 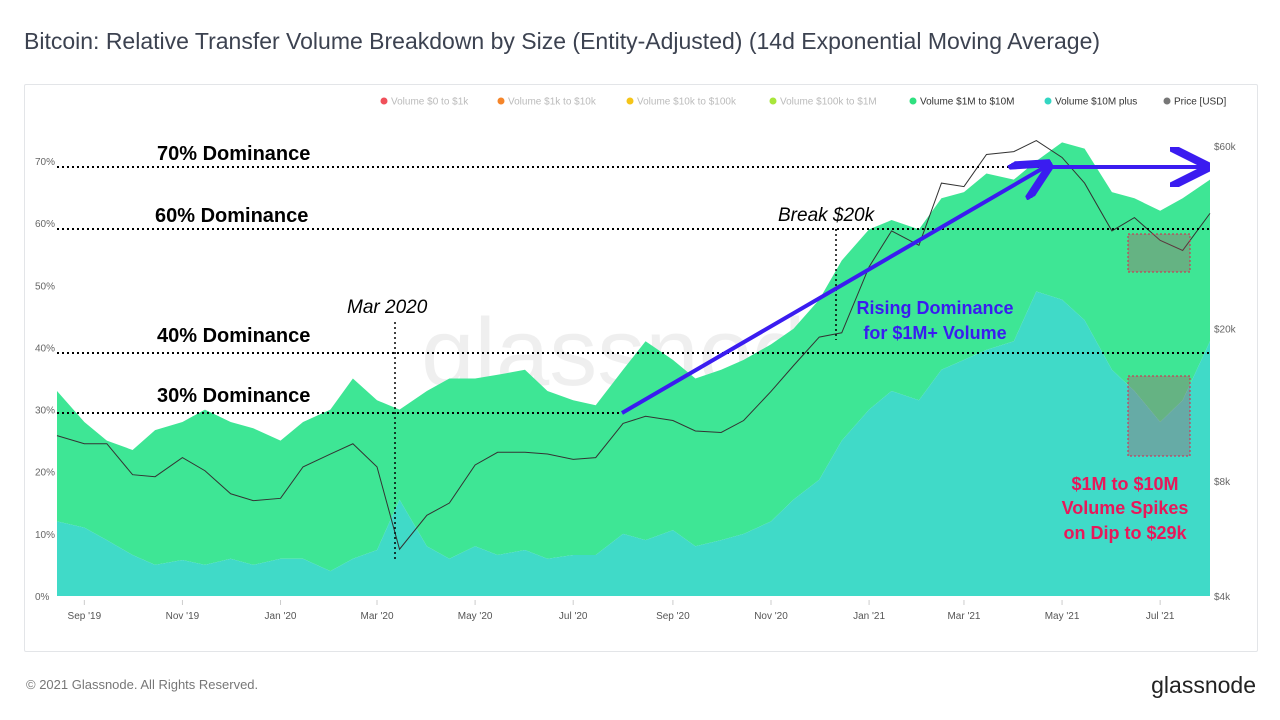 What do you see at coordinates (552, 102) in the screenshot?
I see `legend-item: Volume $1k to $10k` at bounding box center [552, 102].